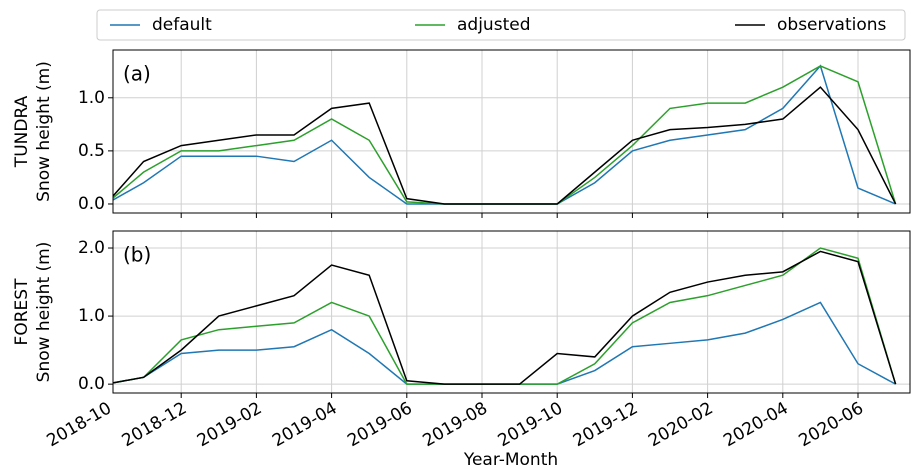 This screenshot has width=911, height=470. Describe the element at coordinates (681, 424) in the screenshot. I see `x-tick-label: 2020-02` at that location.